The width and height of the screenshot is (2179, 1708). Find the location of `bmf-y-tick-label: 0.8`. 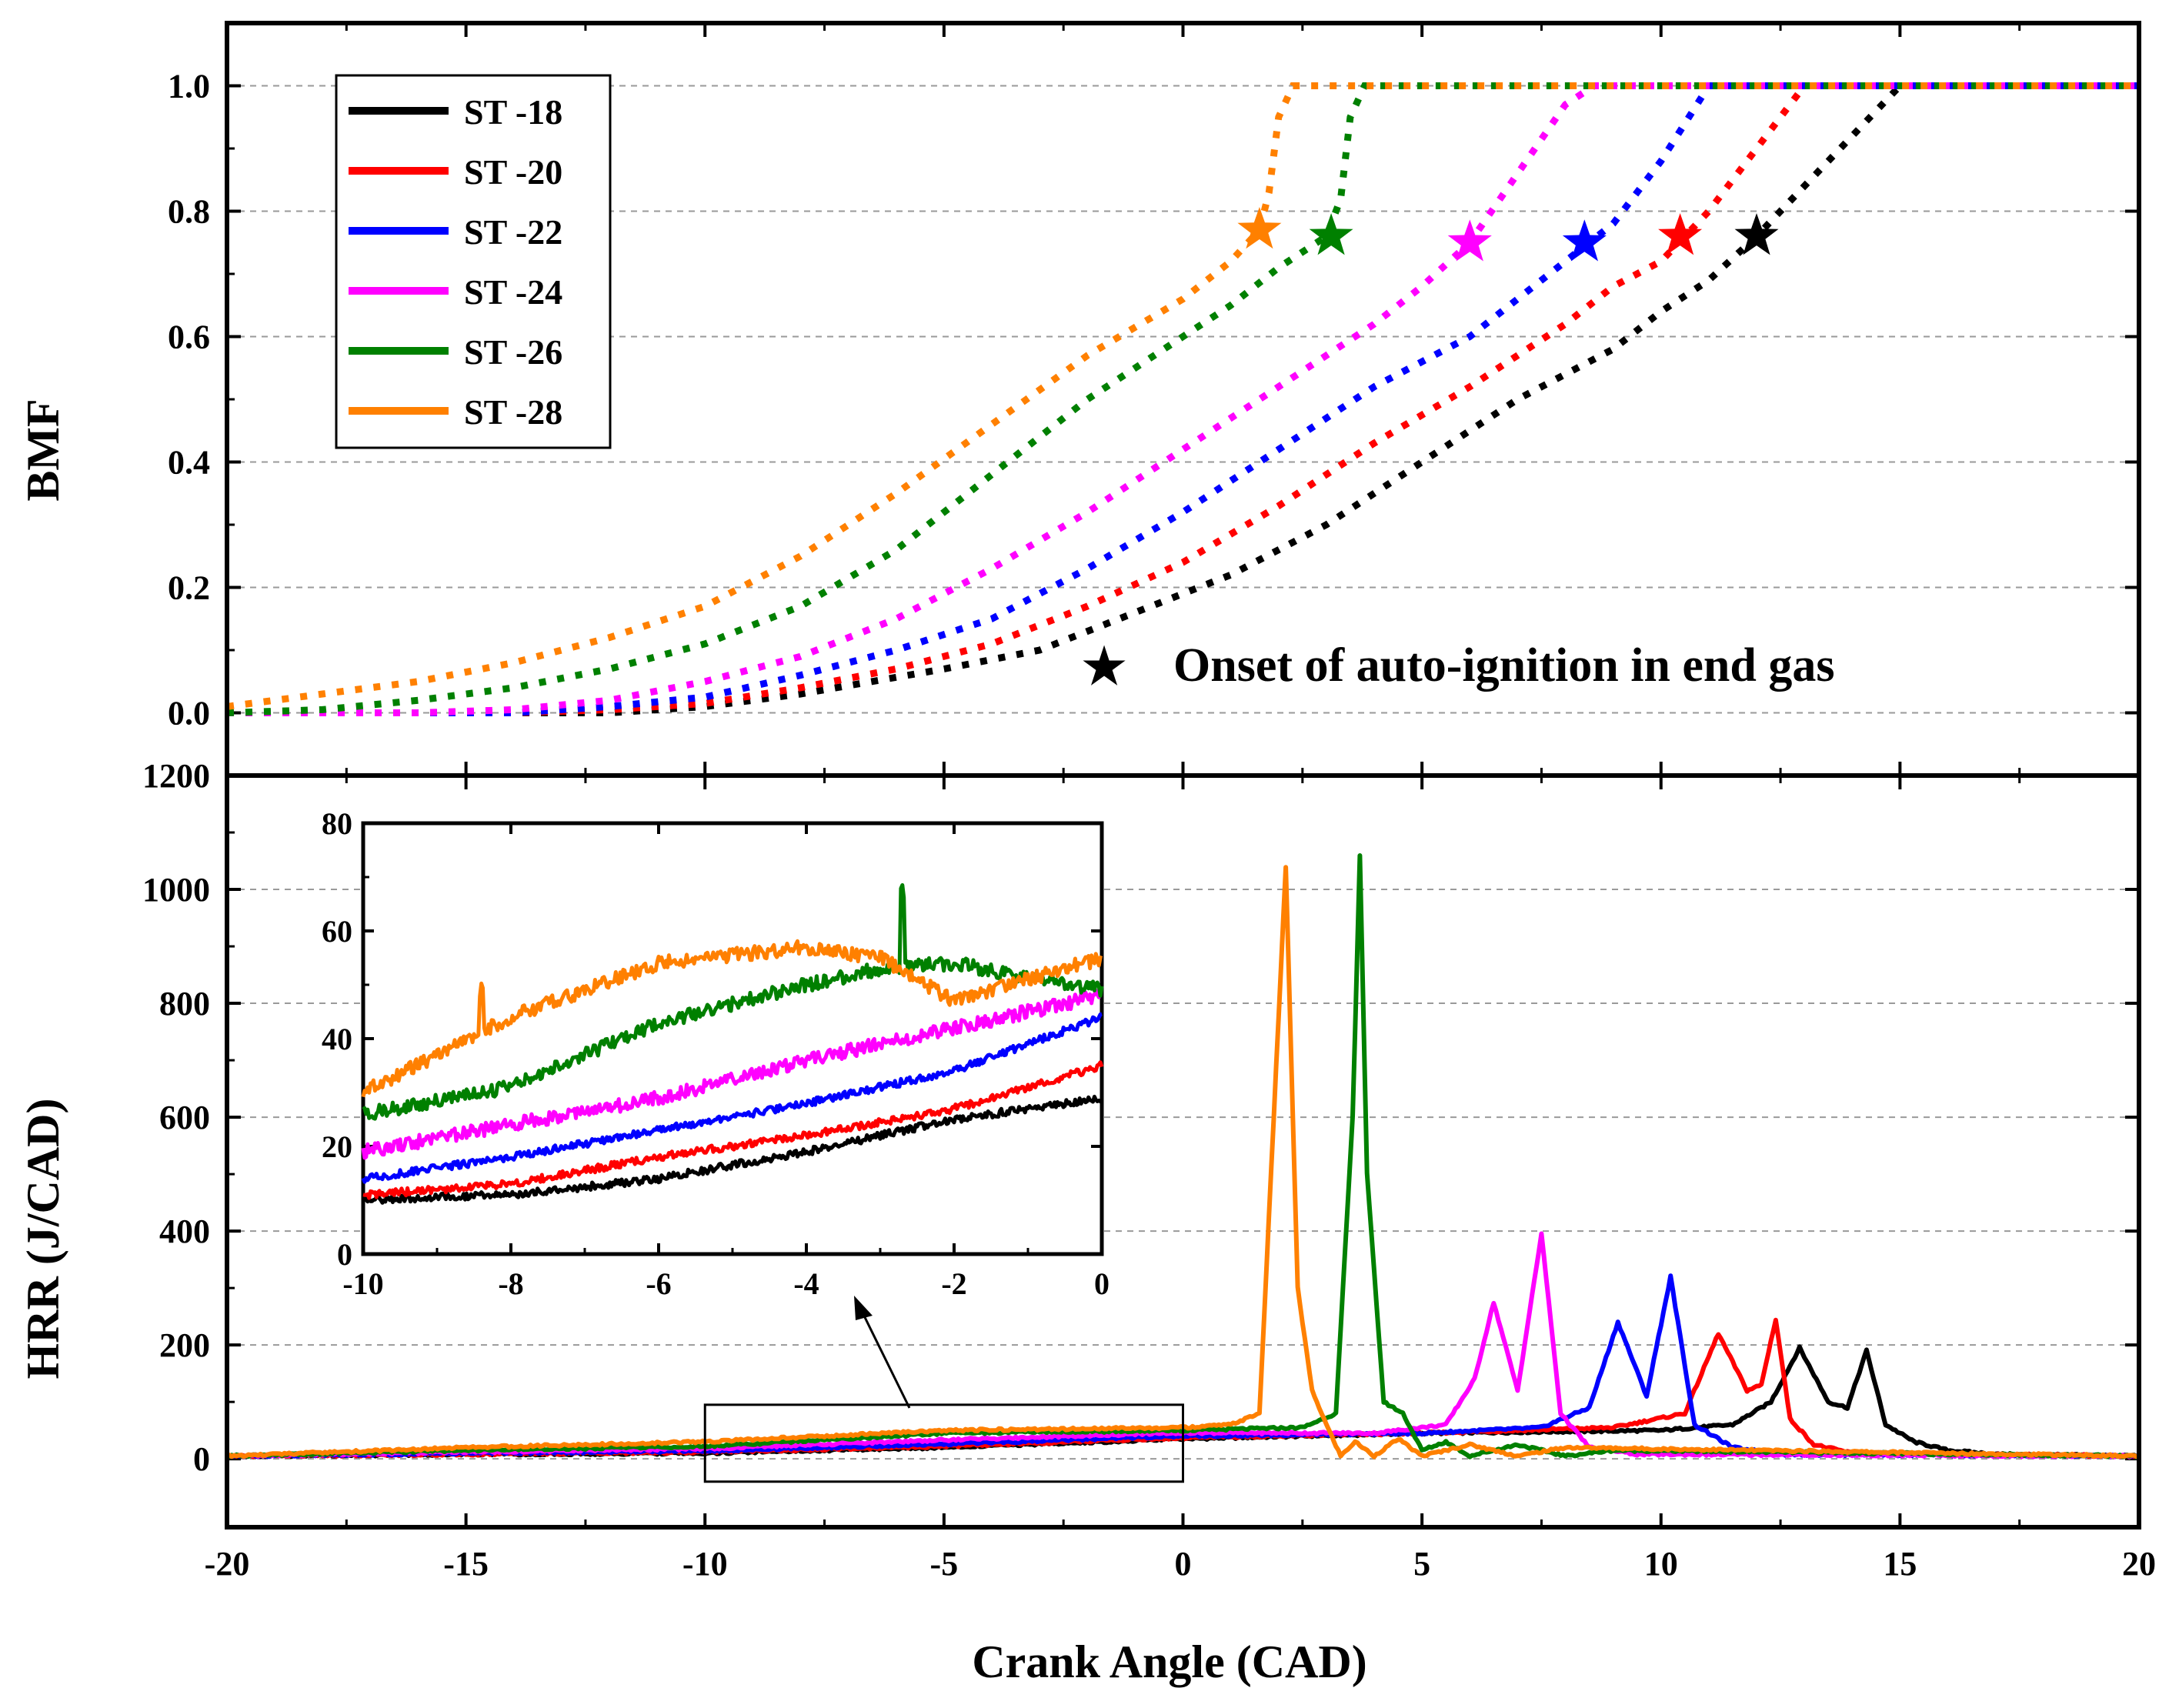

bmf-y-tick-label: 0.8 is located at coordinates (189, 212).